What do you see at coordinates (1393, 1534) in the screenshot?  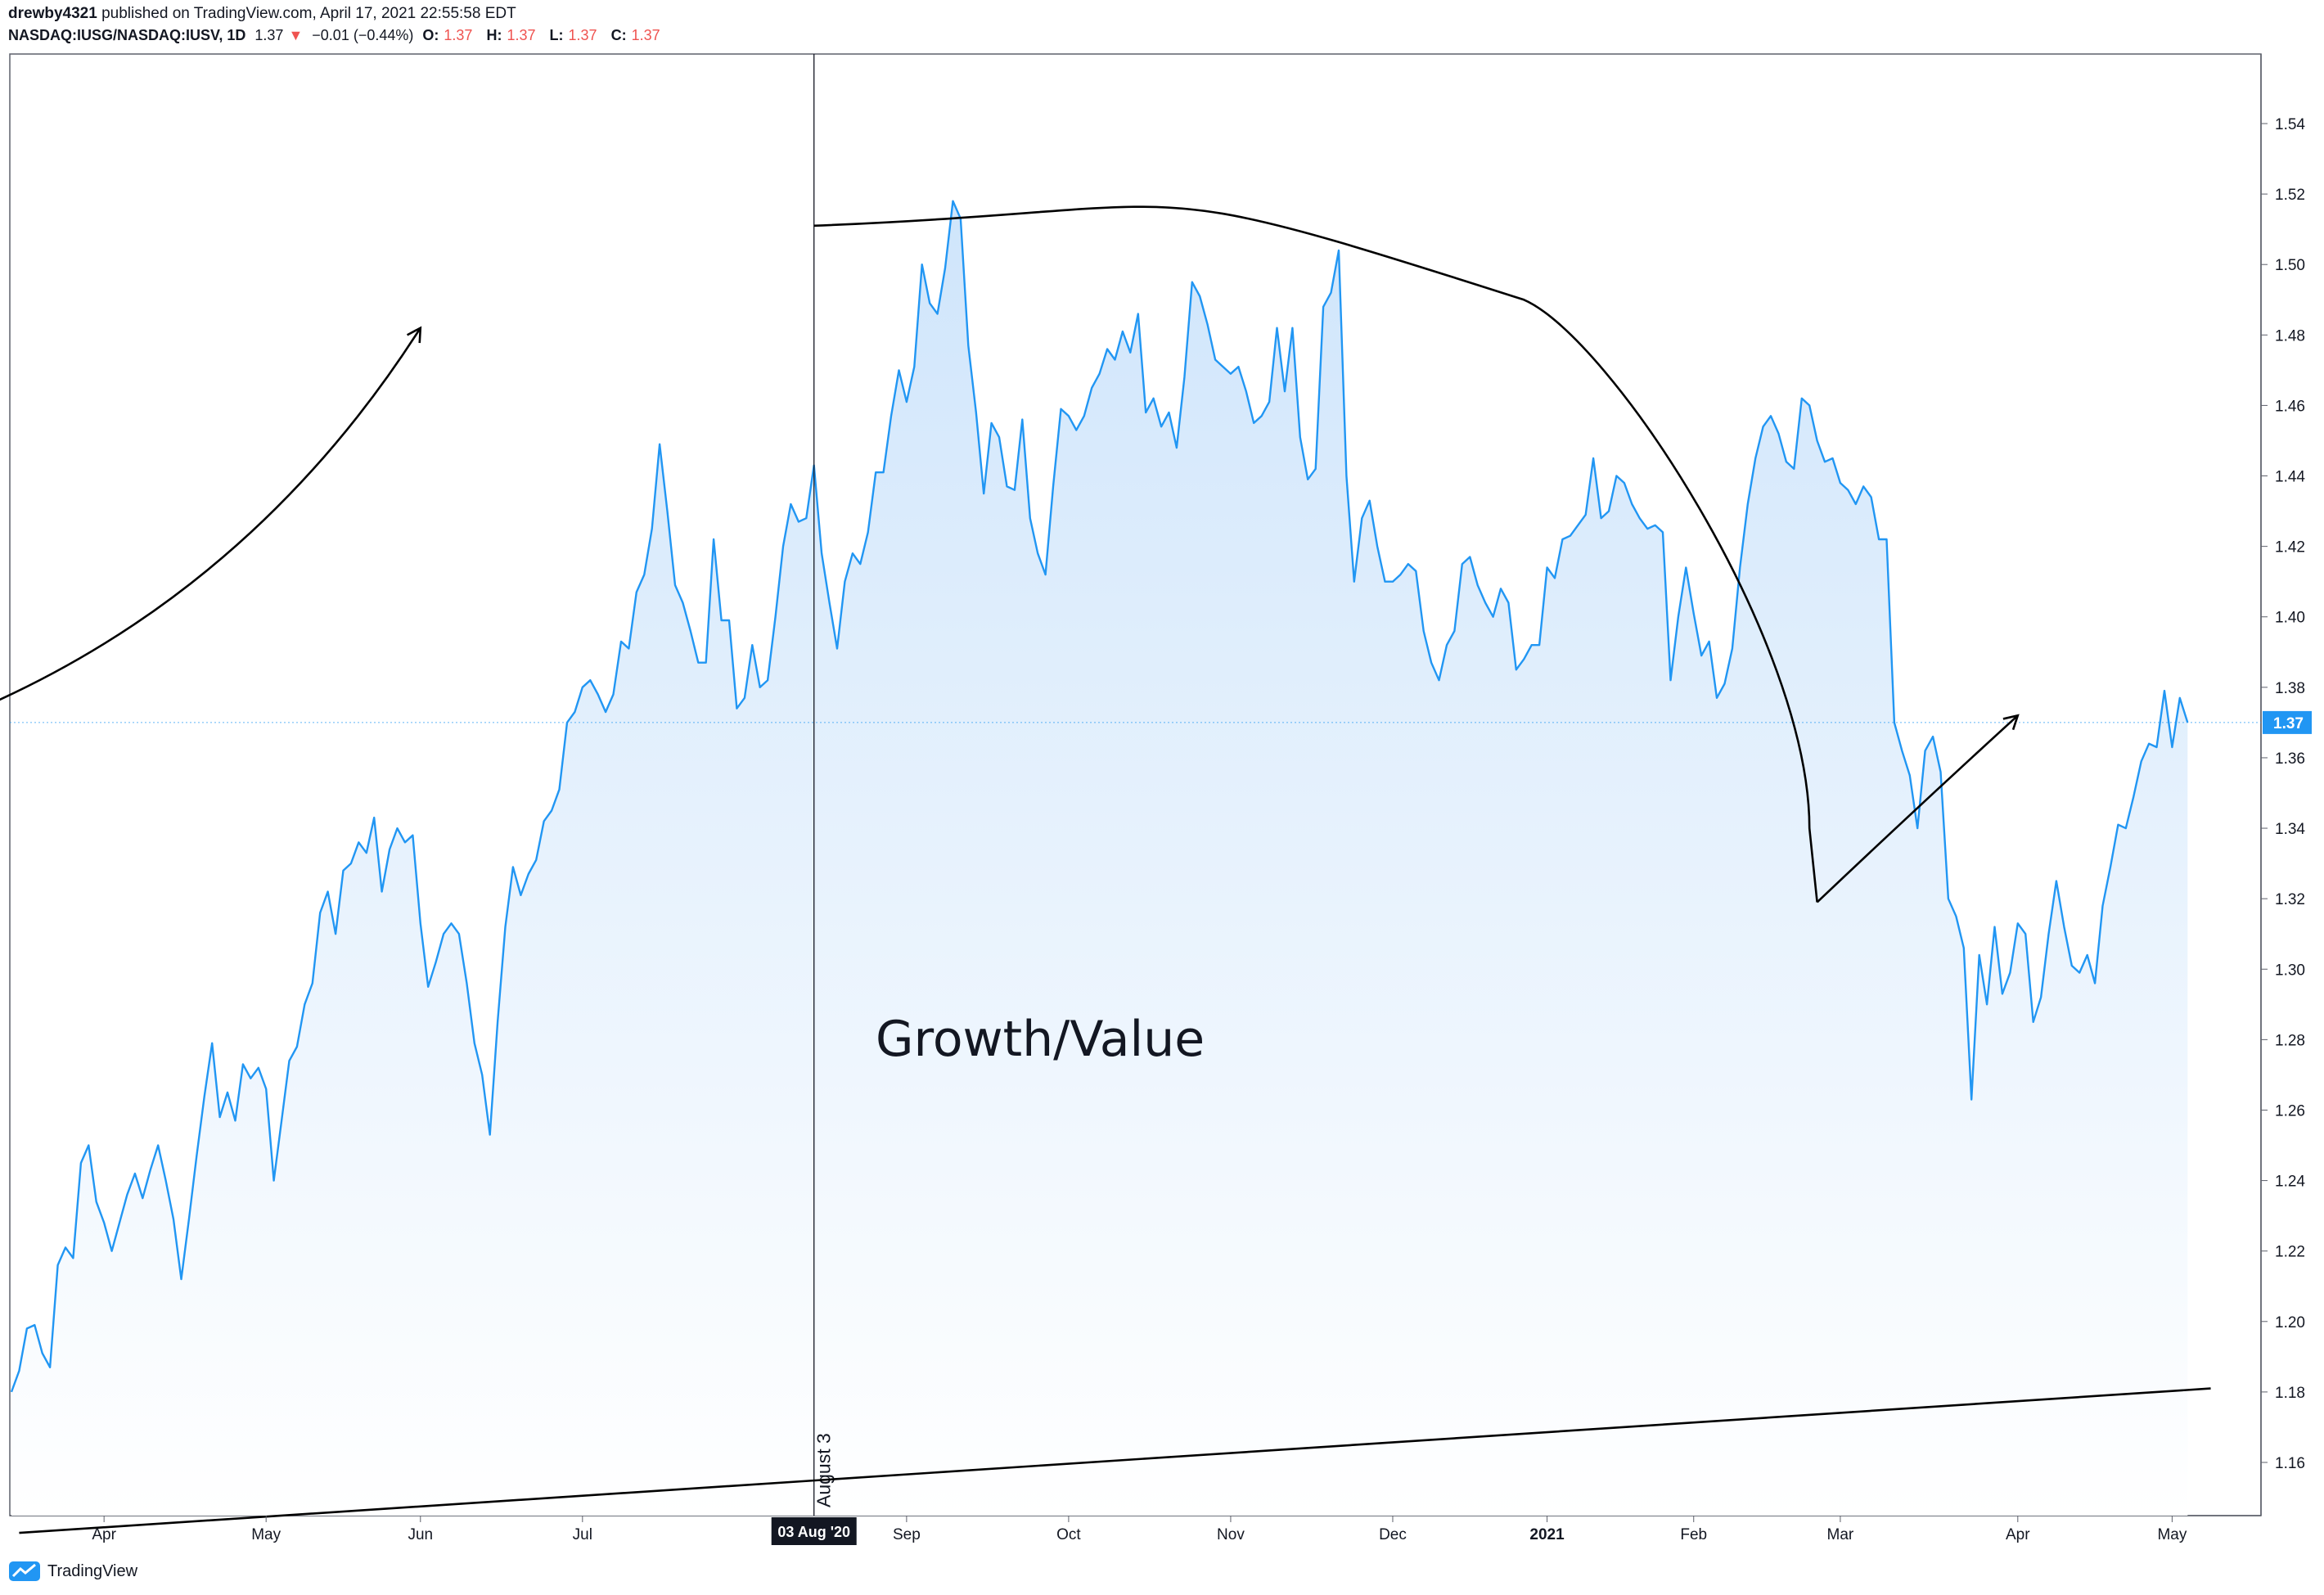 I see `x-tick-label: Dec` at bounding box center [1393, 1534].